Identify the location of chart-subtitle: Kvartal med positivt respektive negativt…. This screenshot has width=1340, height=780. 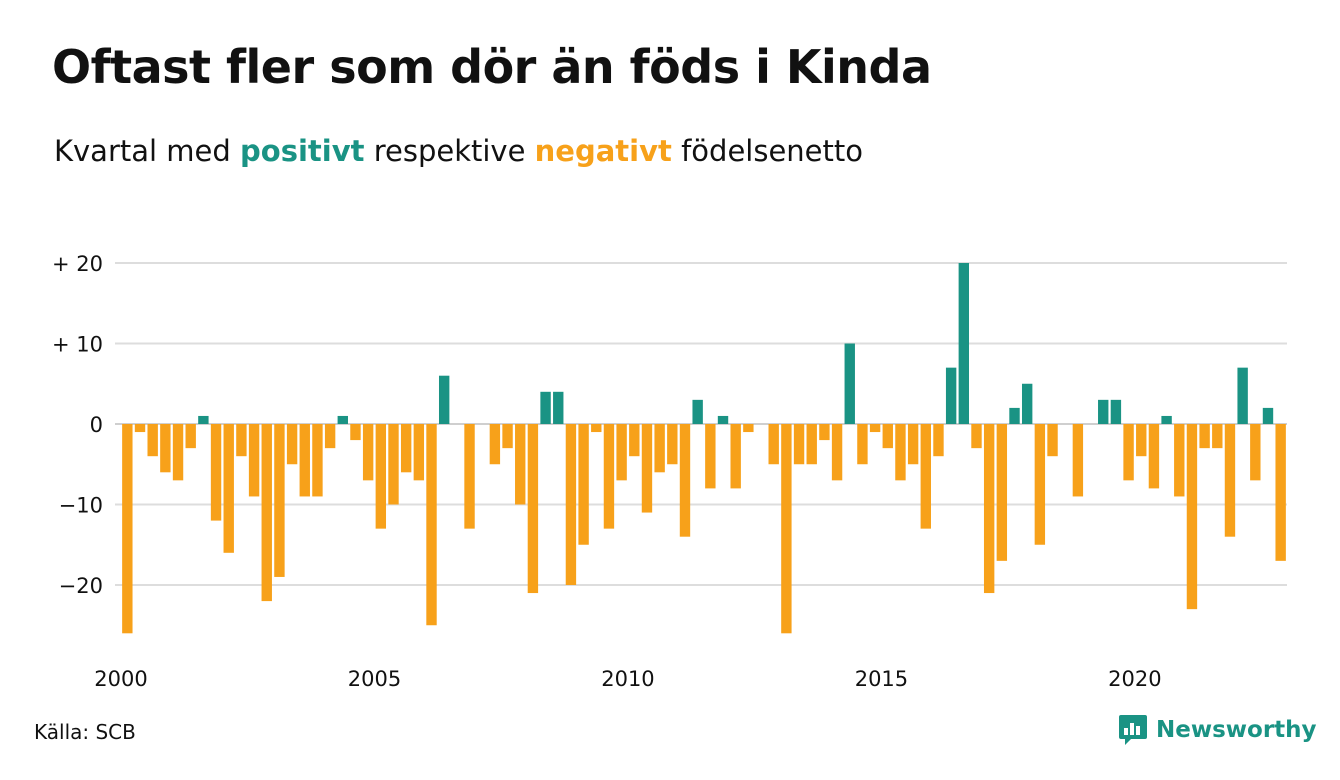
(458, 151).